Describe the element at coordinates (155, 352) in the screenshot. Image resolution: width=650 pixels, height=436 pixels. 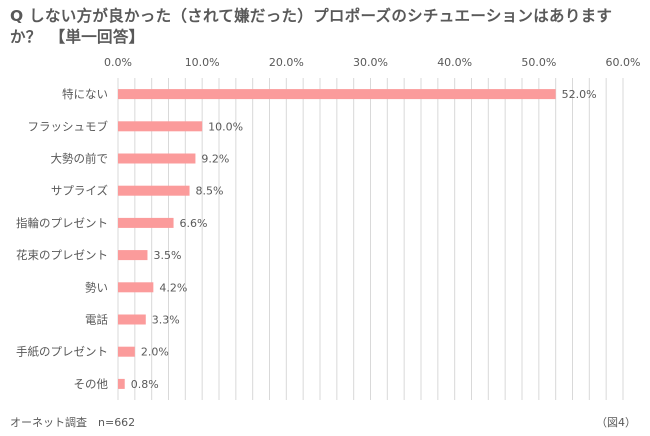
I see `data-label: 2.0%` at that location.